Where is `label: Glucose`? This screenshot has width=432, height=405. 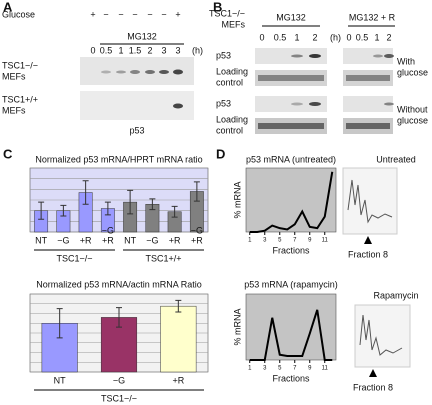
label: Glucose is located at coordinates (18, 14).